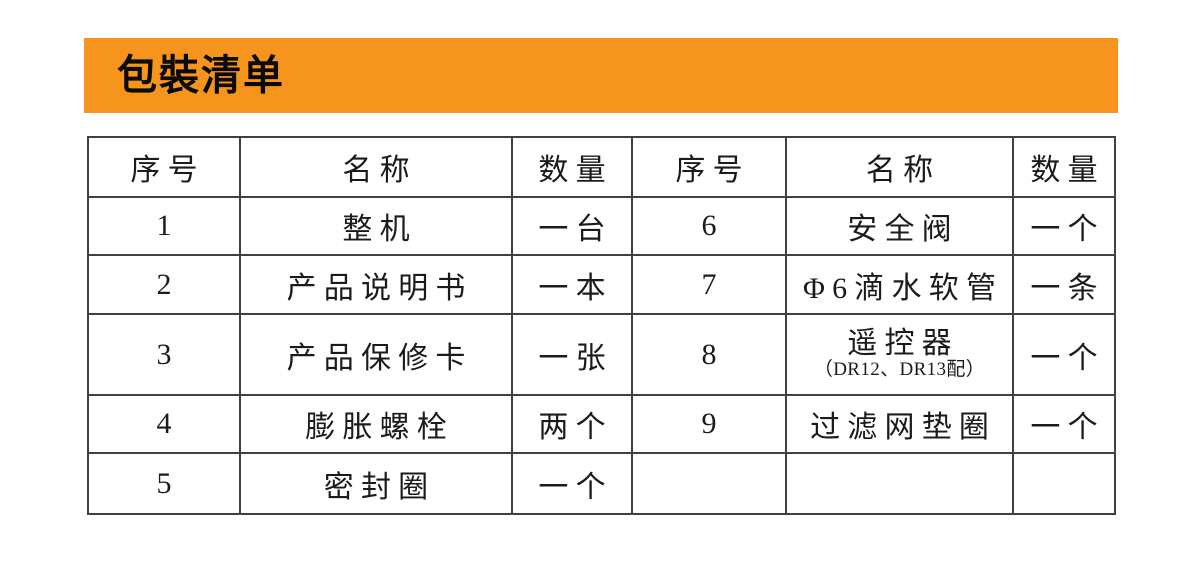  What do you see at coordinates (376, 483) in the screenshot?
I see `cell-name: 密封圈` at bounding box center [376, 483].